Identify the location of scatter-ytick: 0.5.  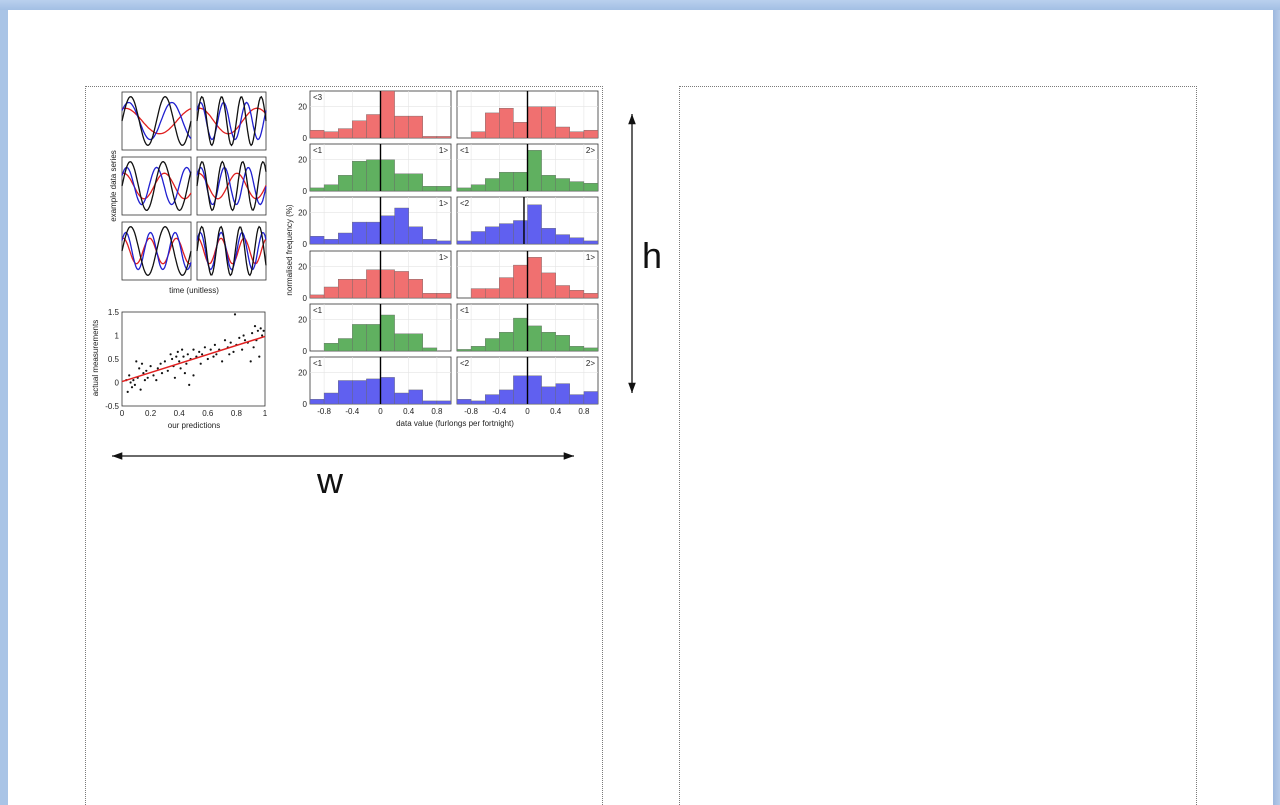
(114, 359).